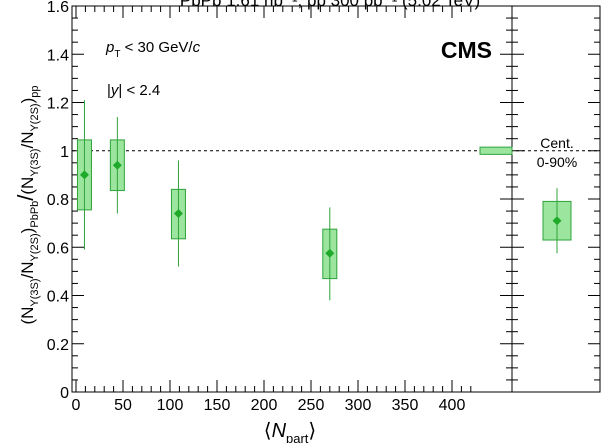 This screenshot has height=443, width=605. Describe the element at coordinates (58, 345) in the screenshot. I see `y-tick-label: 0.2` at that location.